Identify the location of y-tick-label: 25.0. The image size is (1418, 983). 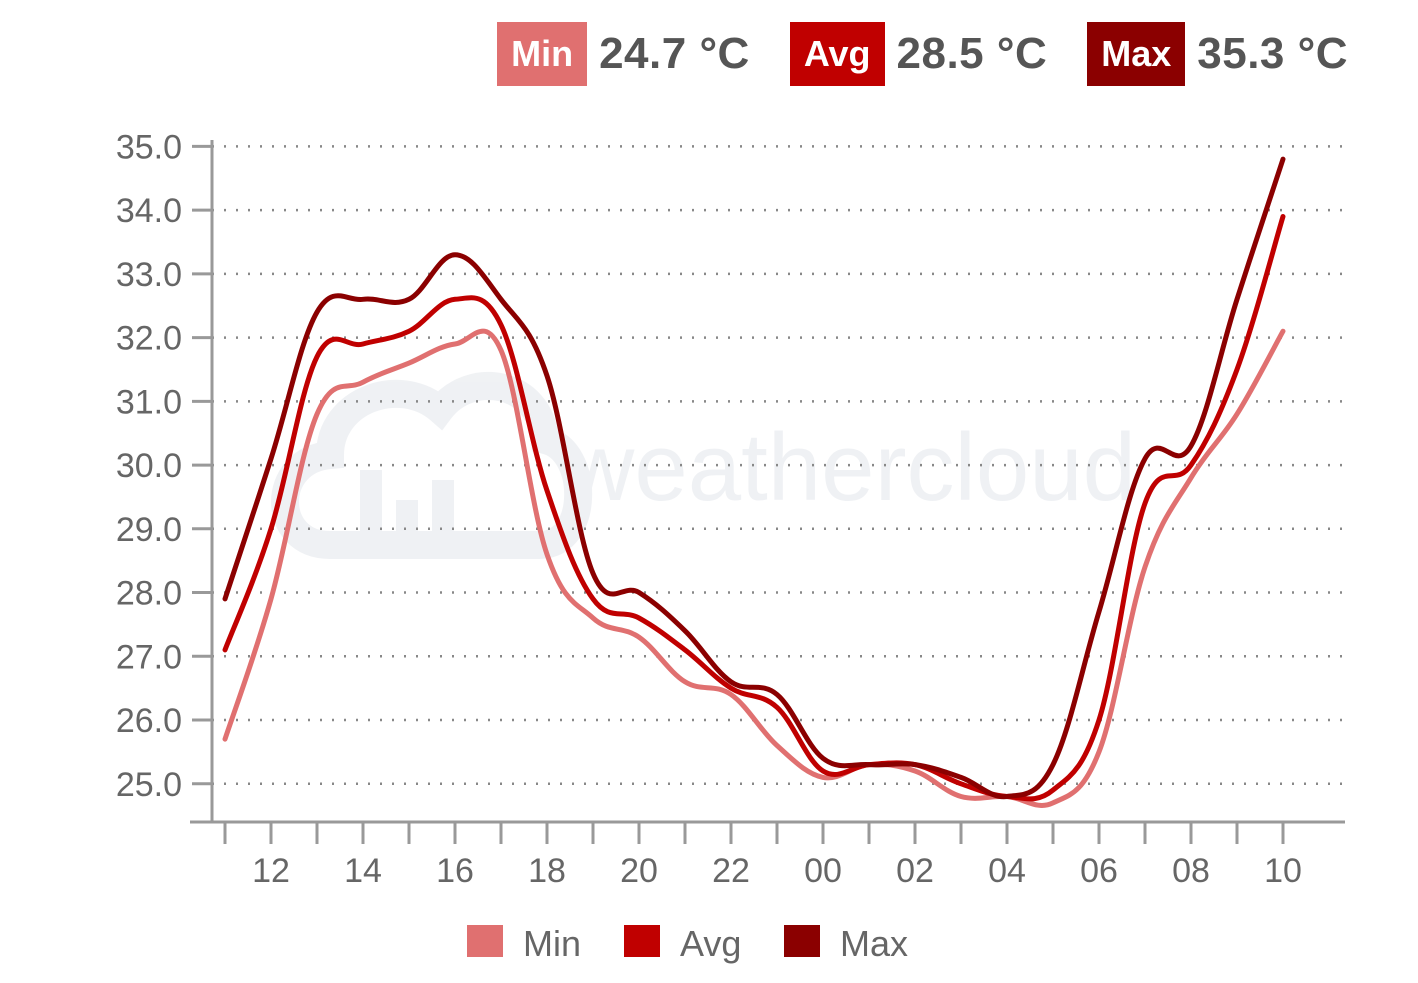
(149, 785).